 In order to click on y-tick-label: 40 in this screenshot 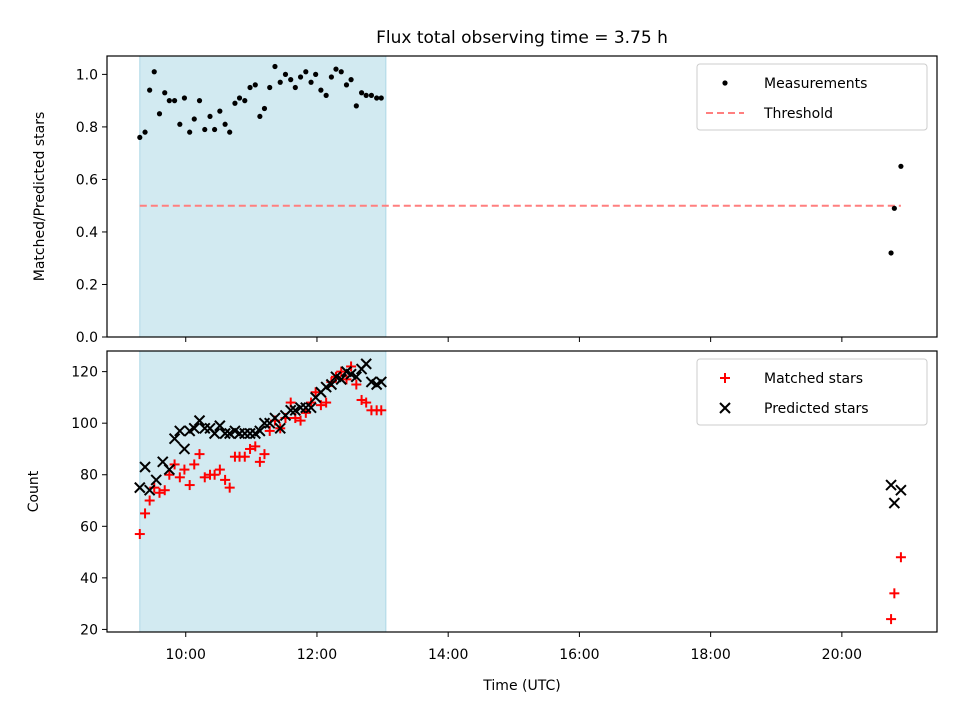, I will do `click(89, 579)`.